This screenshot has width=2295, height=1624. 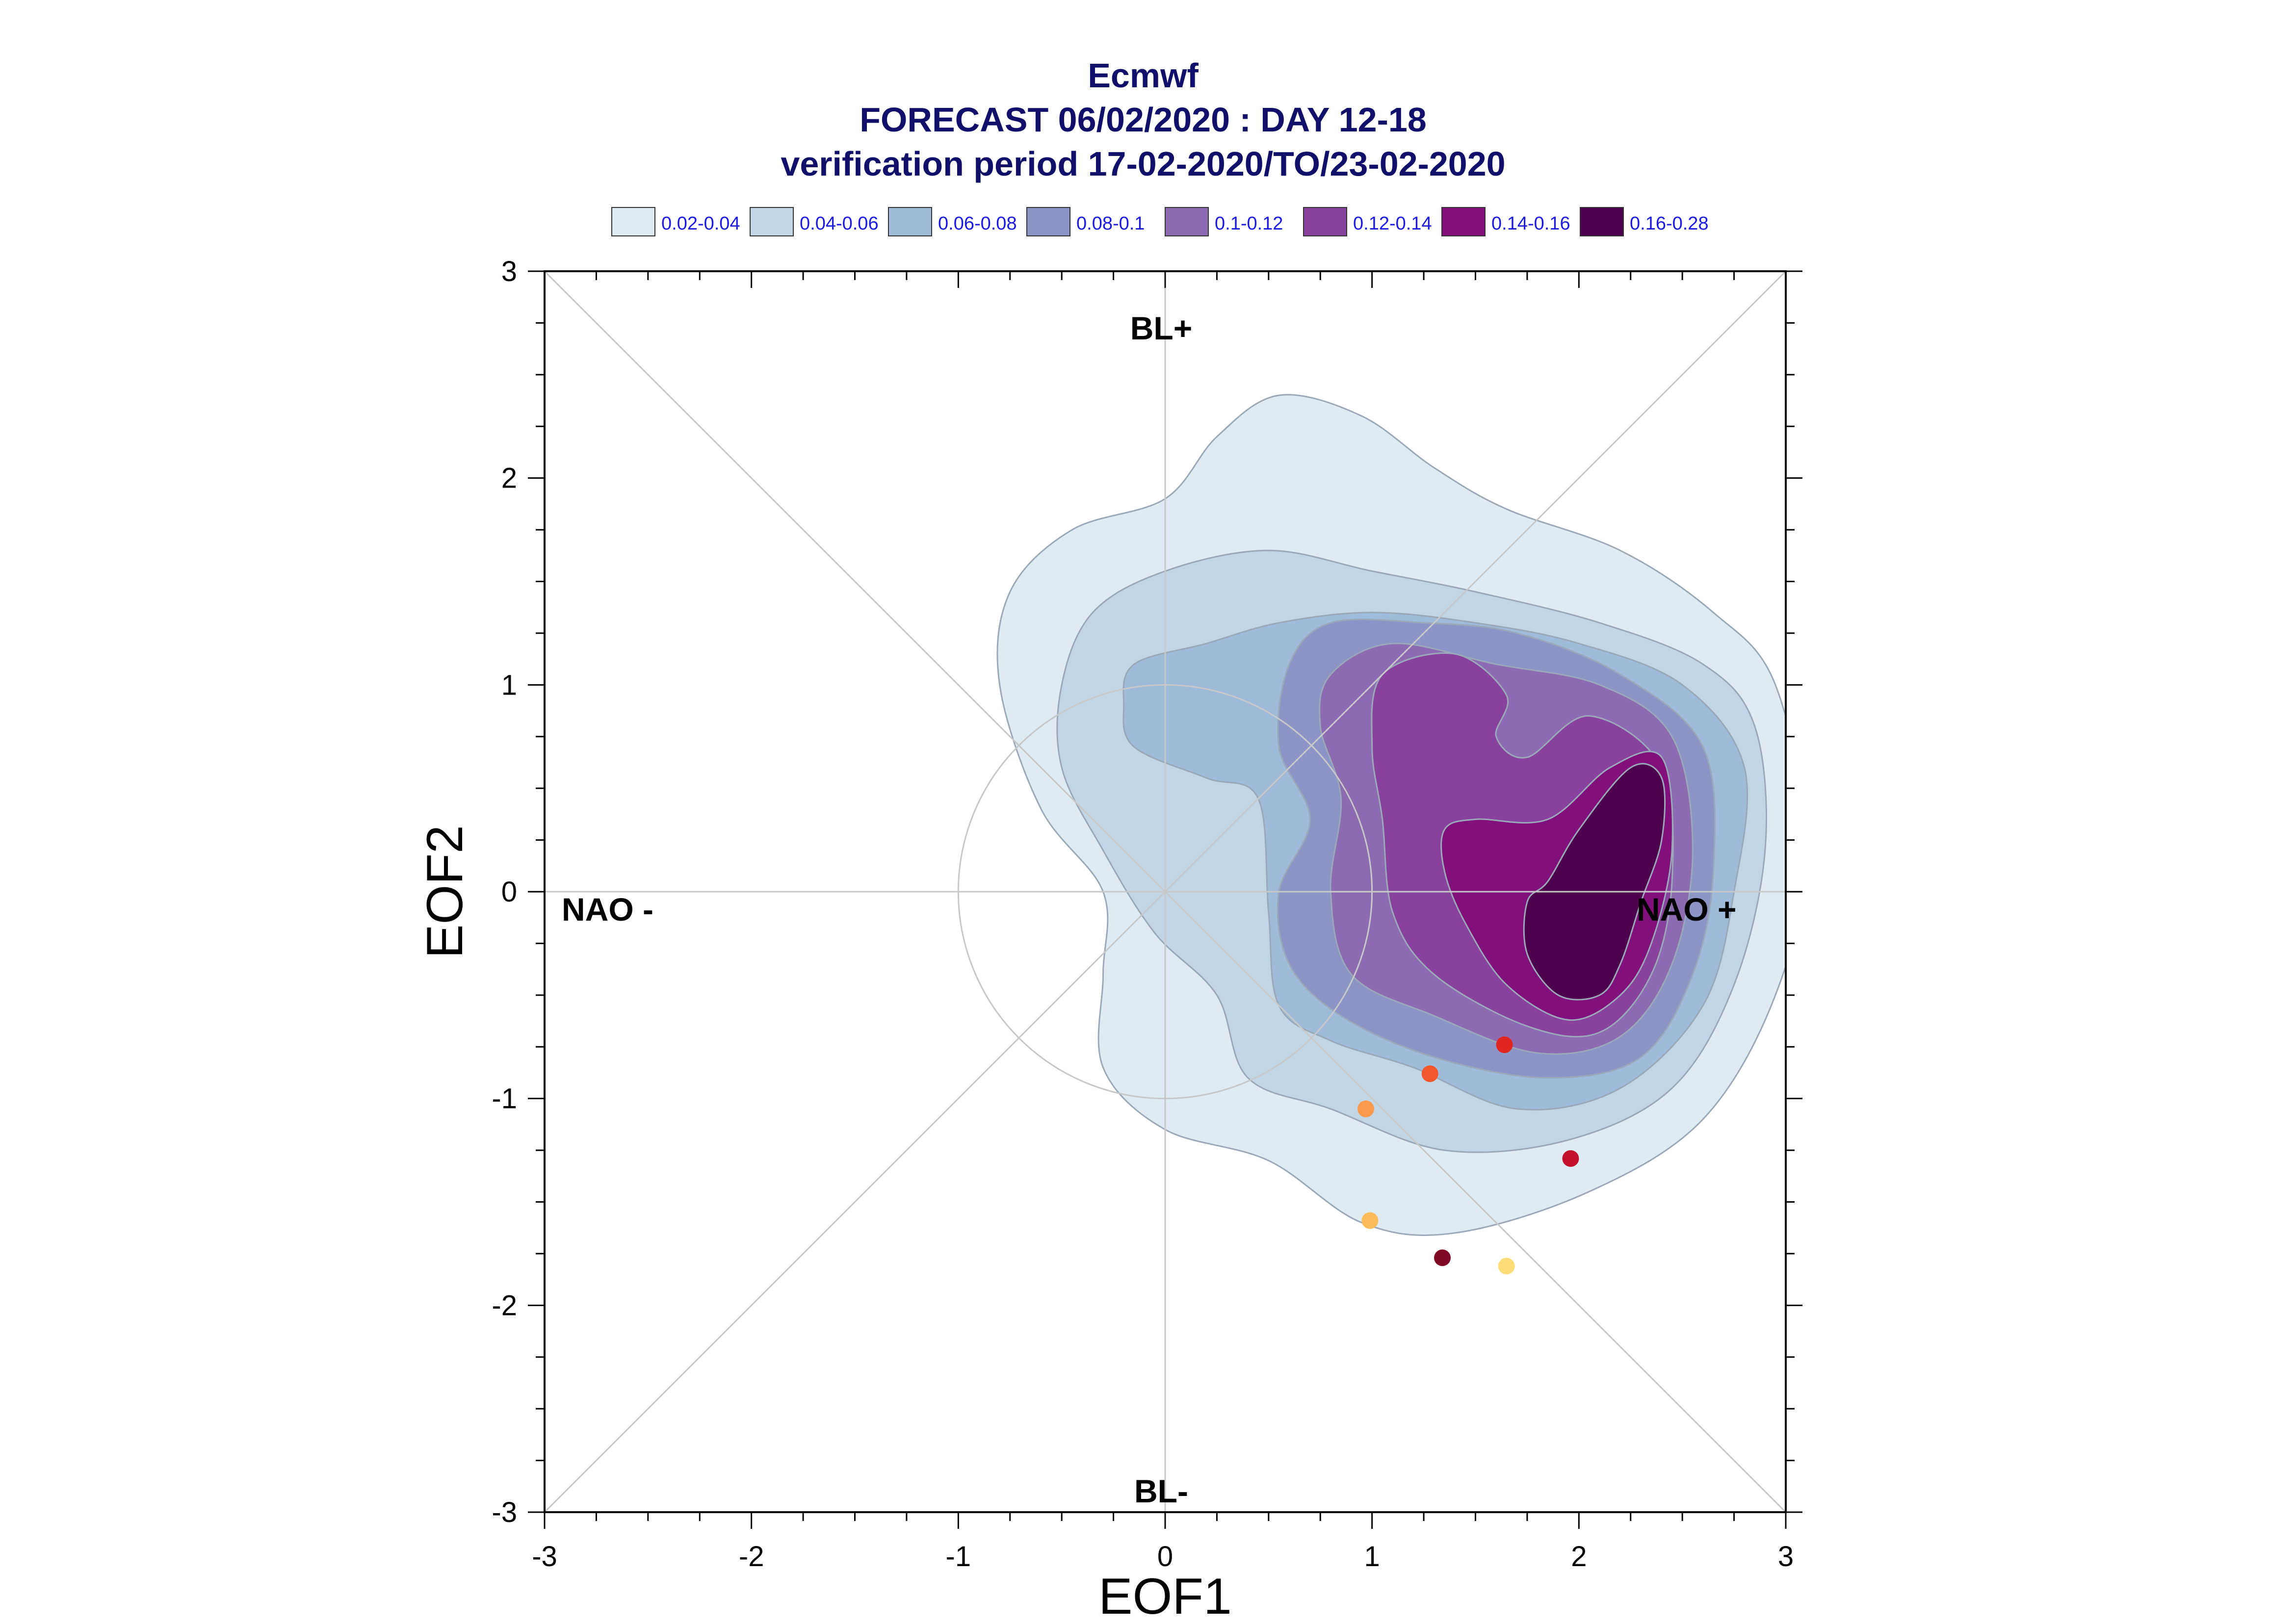 I want to click on unit-circle, so click(x=1165, y=892).